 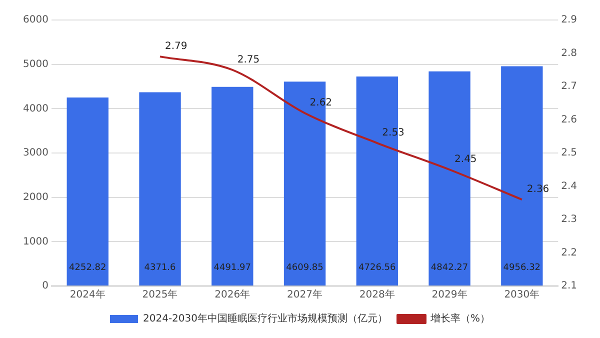 What do you see at coordinates (522, 294) in the screenshot?
I see `x-tick-label: 2030年` at bounding box center [522, 294].